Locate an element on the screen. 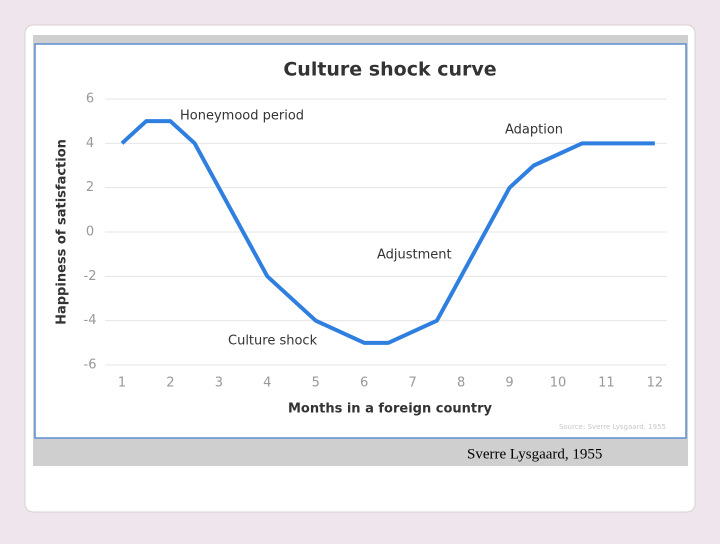  x-tick-label: 4 is located at coordinates (267, 383).